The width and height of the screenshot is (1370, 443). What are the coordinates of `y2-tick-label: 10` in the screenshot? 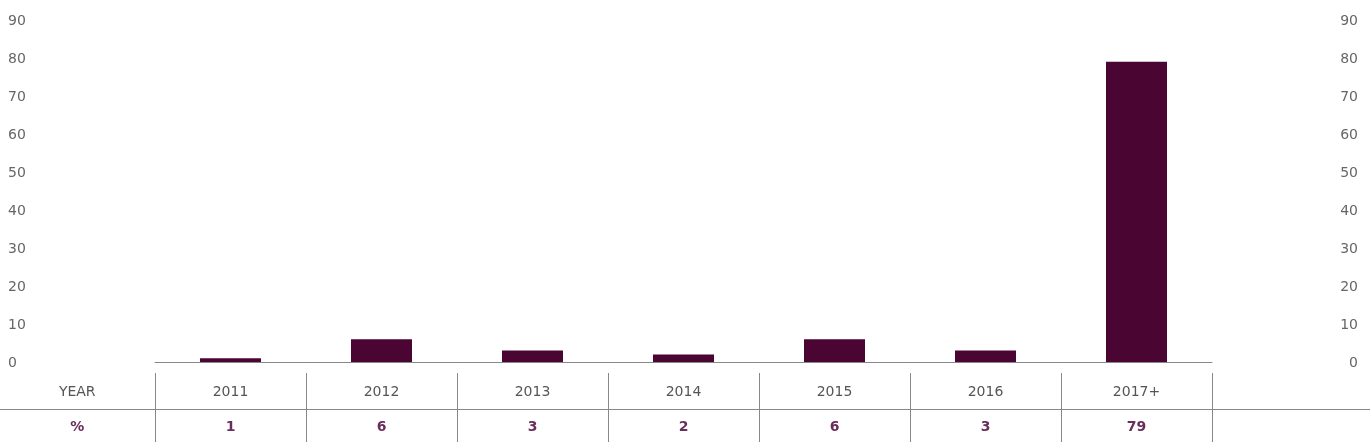 It's located at (1349, 324).